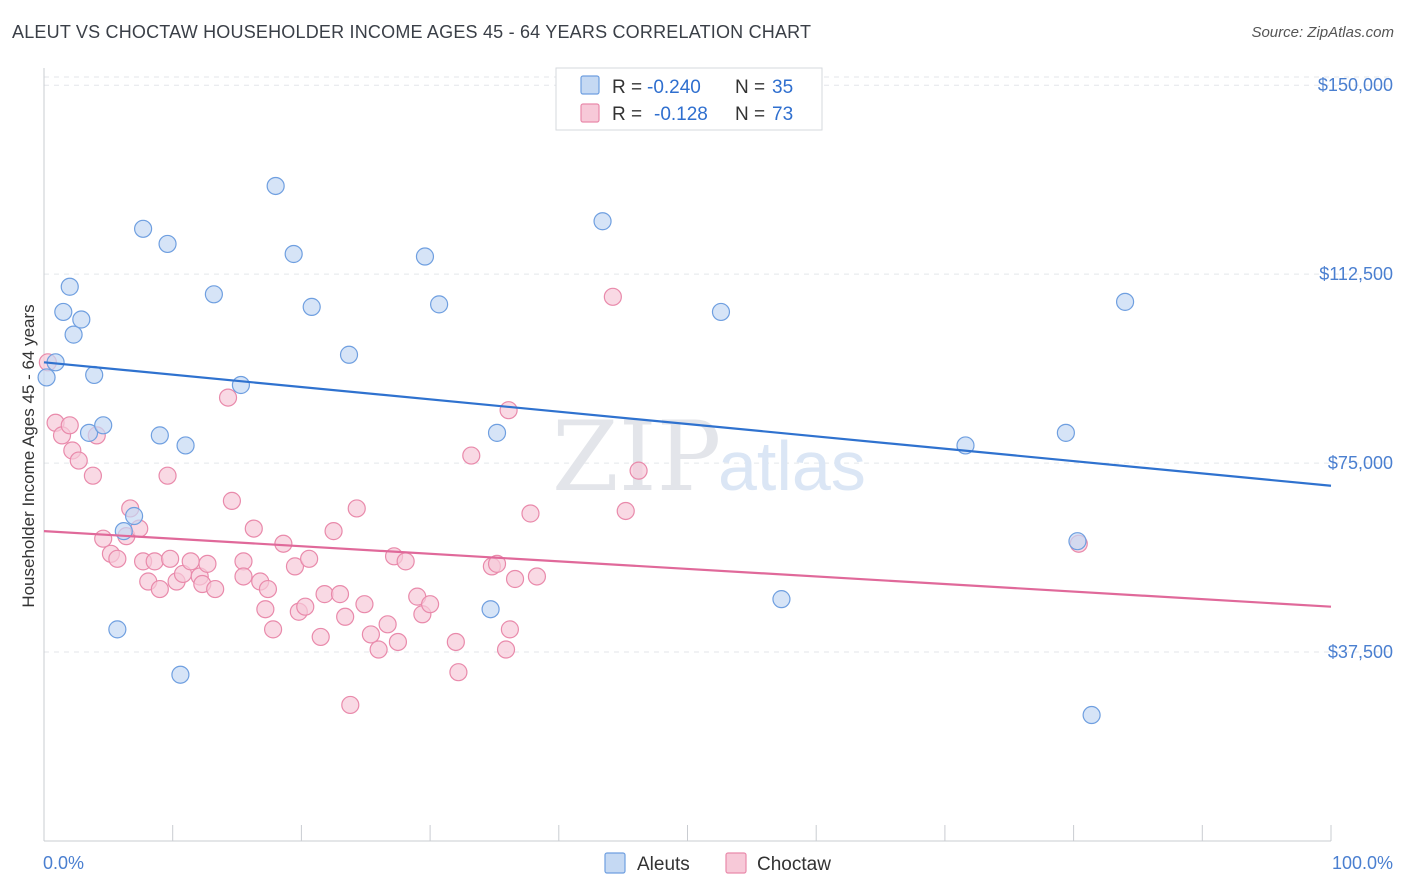  I want to click on legend-r-value: -0.128, so click(681, 114).